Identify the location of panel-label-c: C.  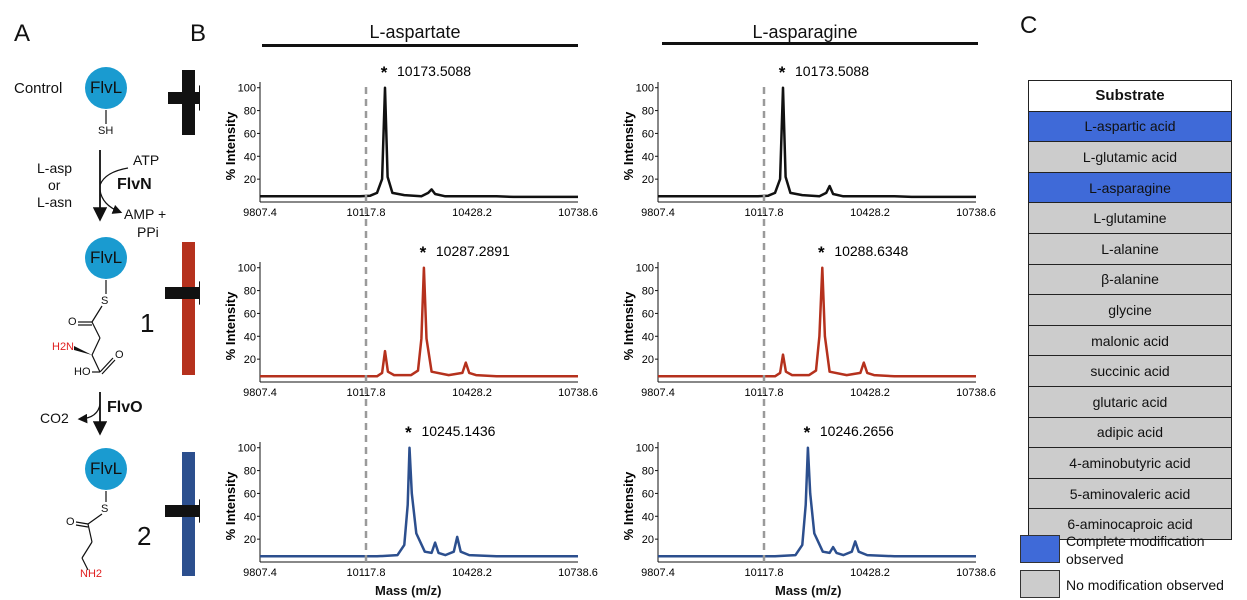
(1029, 25).